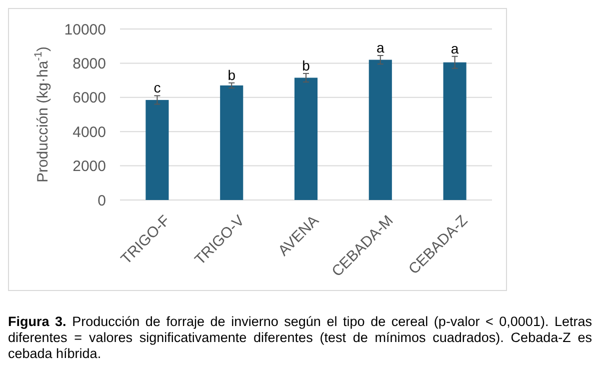  Describe the element at coordinates (102, 201) in the screenshot. I see `y-tick-label: 0` at that location.